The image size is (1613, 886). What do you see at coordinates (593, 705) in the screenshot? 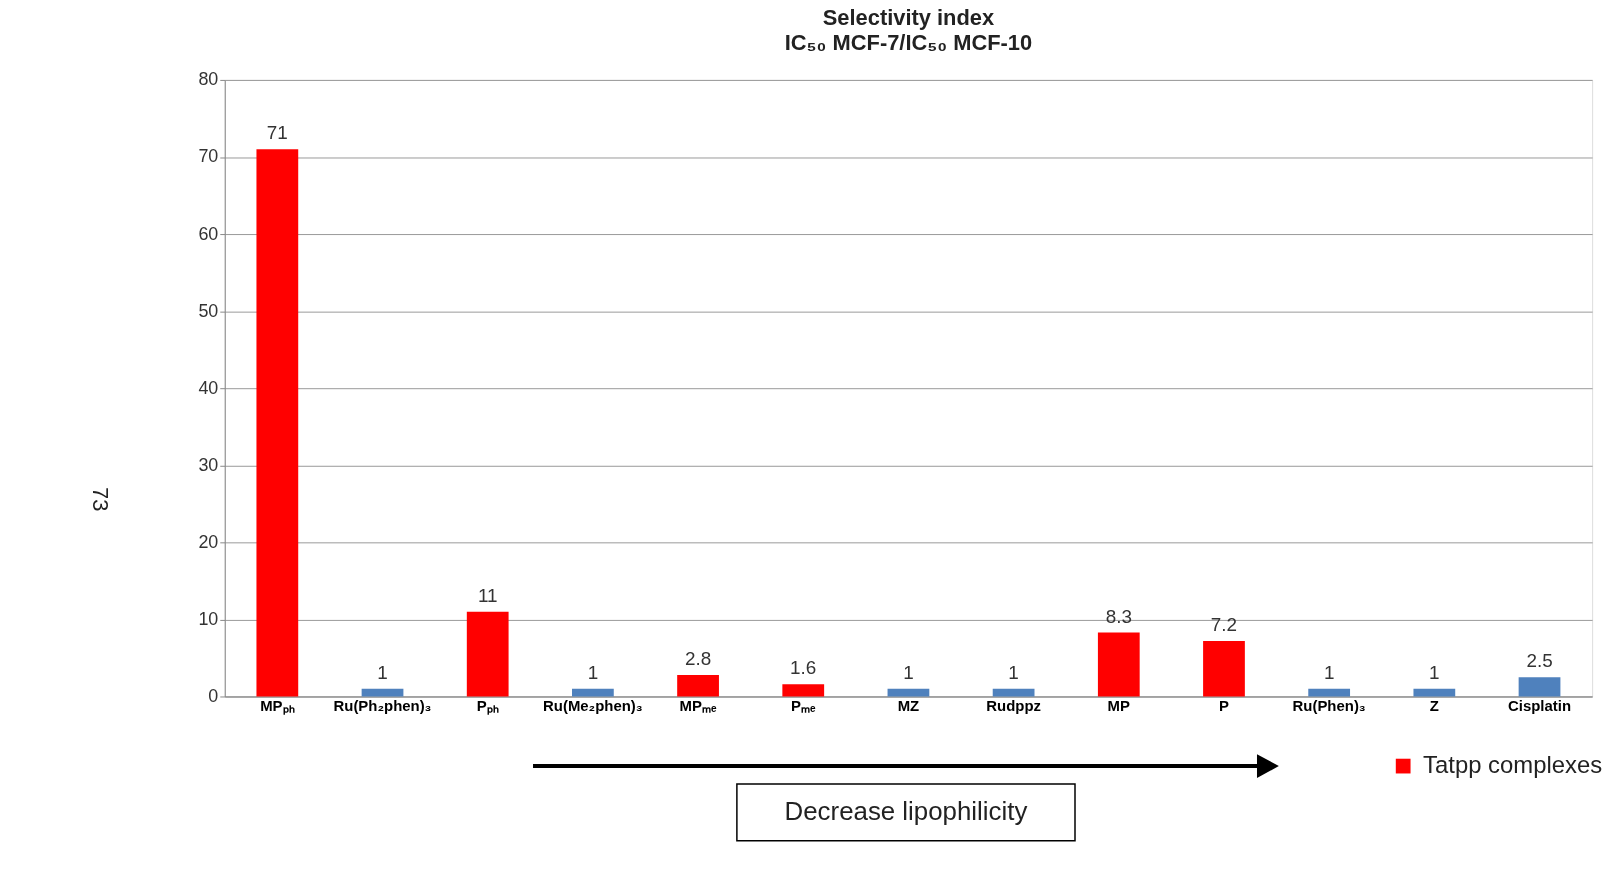
I see `x-tick-label: Ru(Me₂phen)₃` at bounding box center [593, 705].